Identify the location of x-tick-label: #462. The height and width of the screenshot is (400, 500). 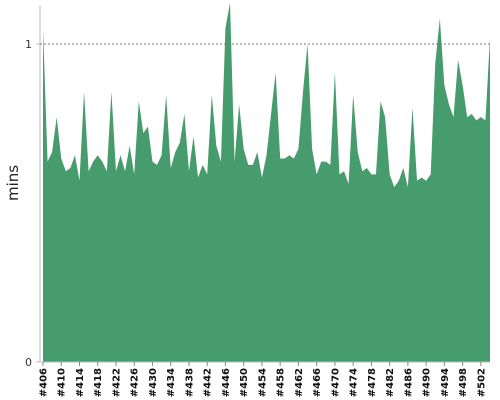
(299, 382).